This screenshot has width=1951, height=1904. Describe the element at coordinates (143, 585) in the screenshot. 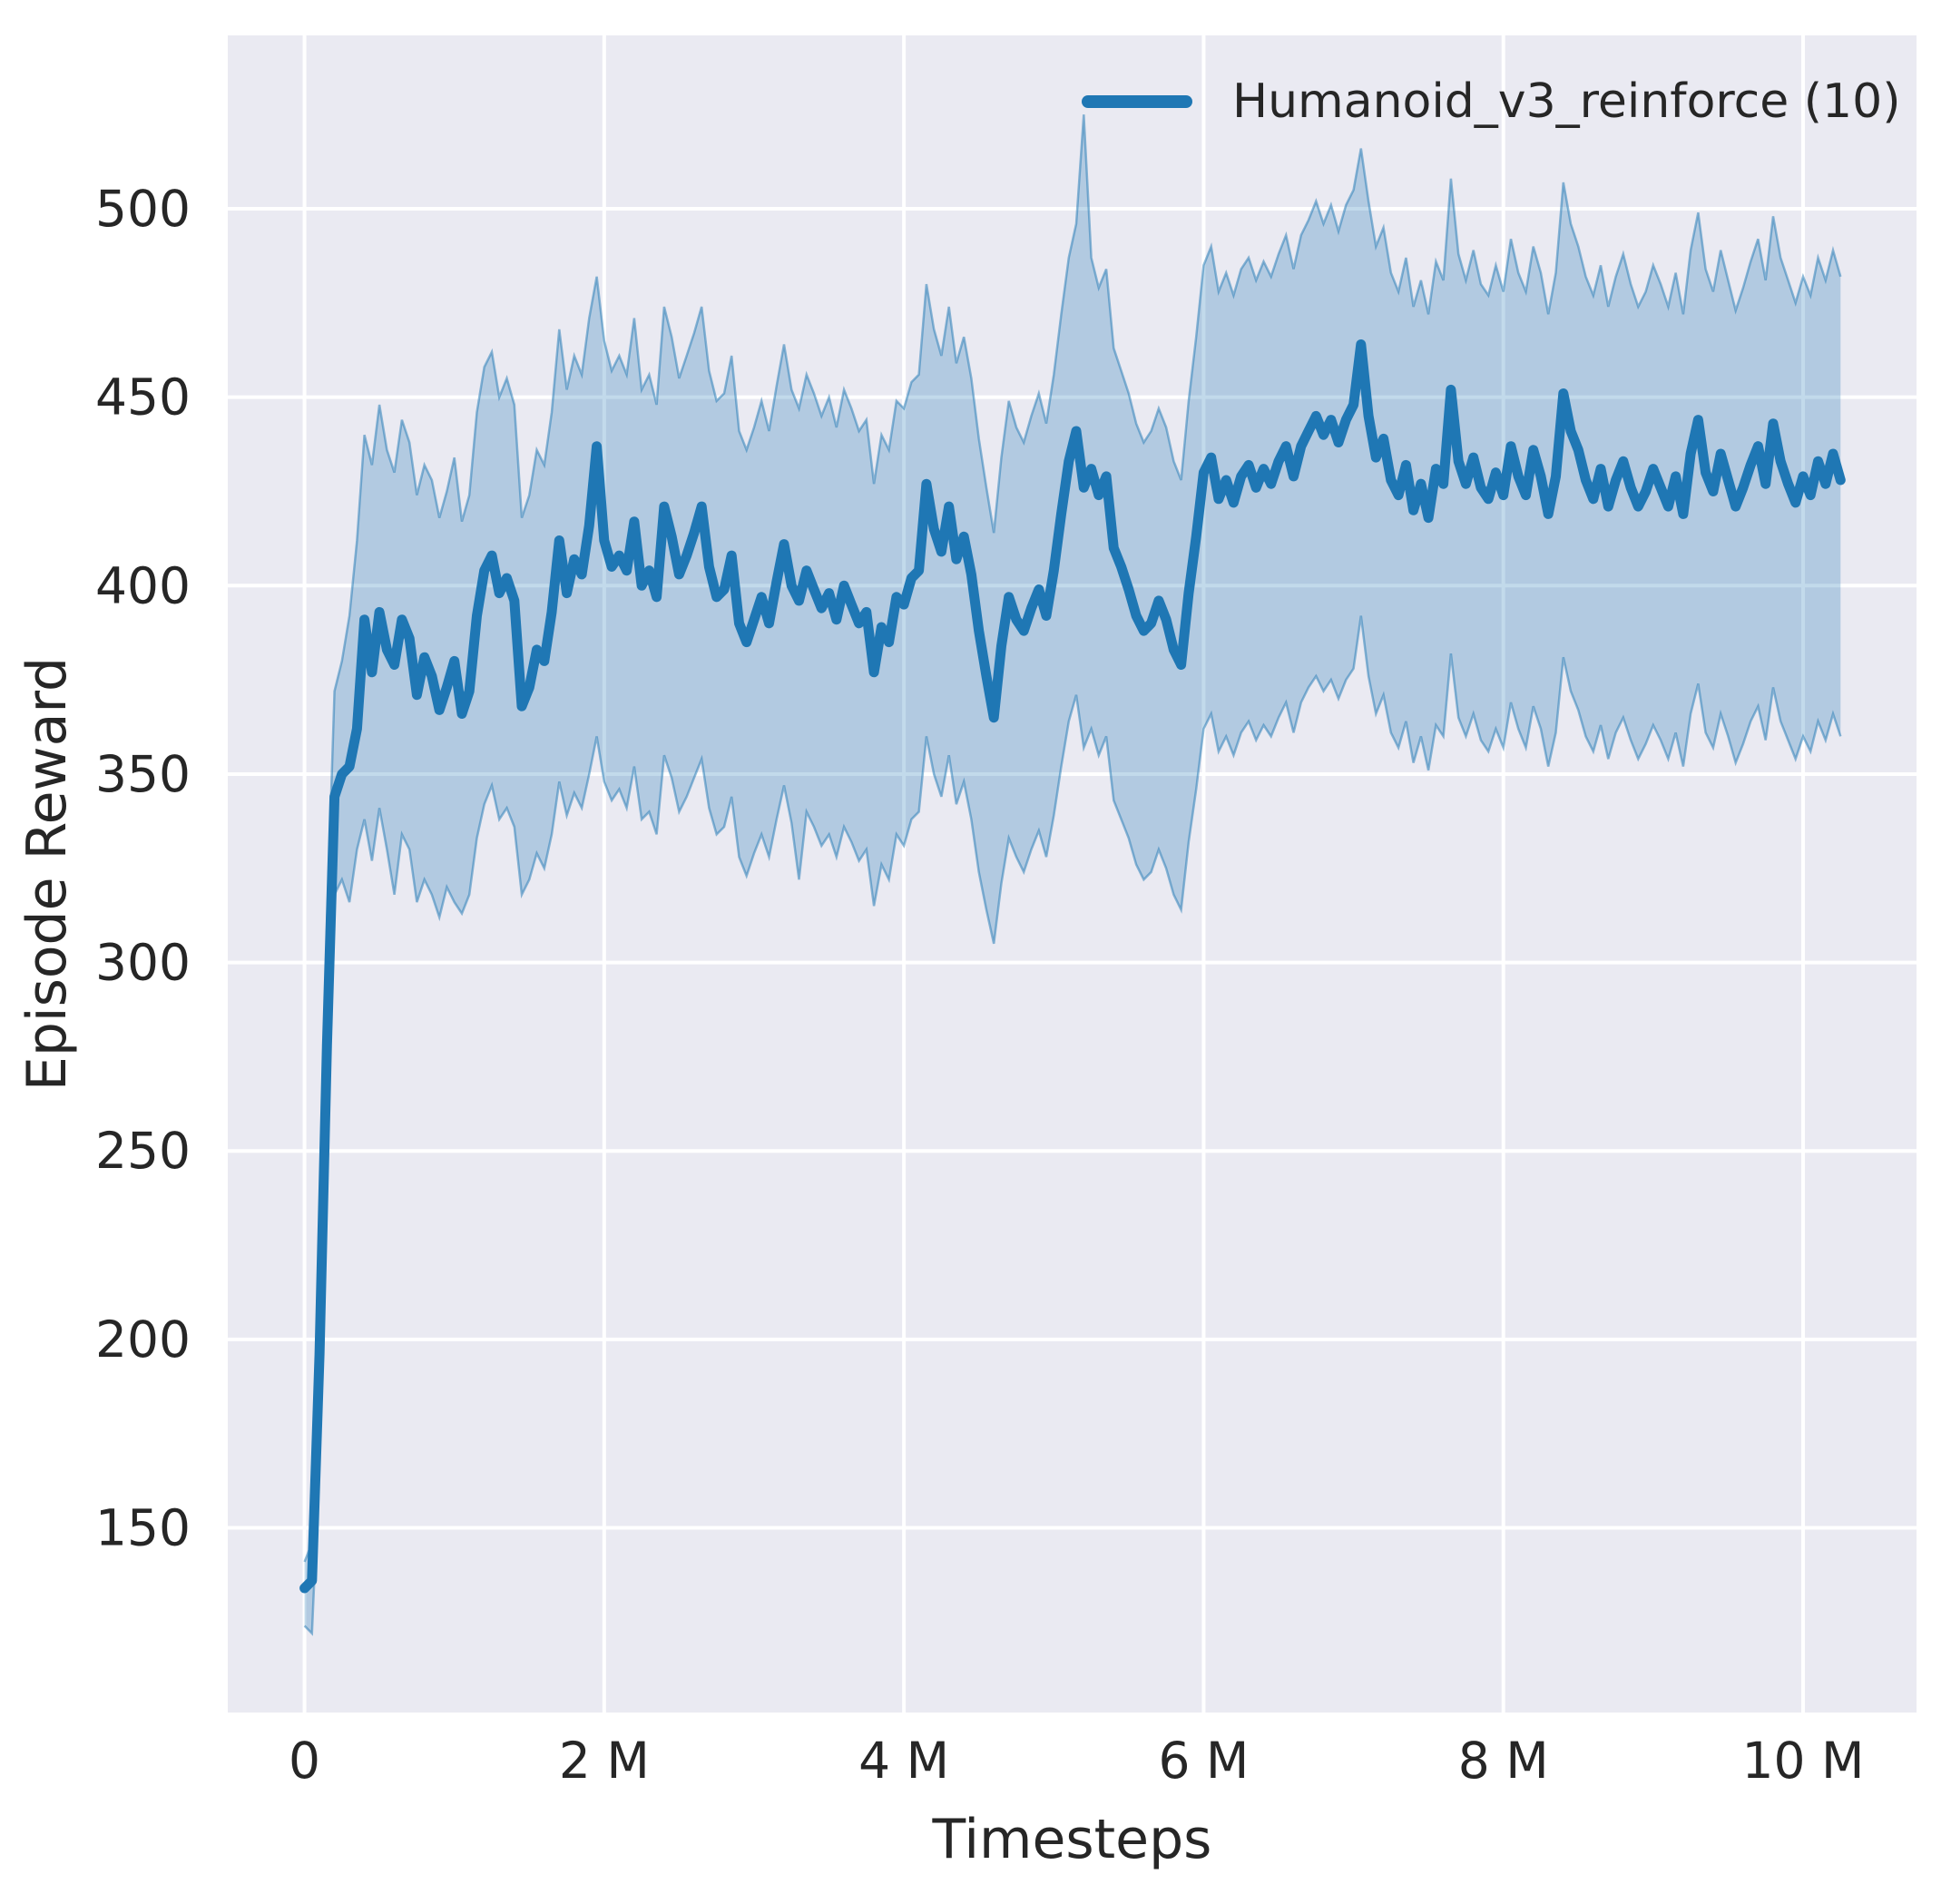

I see `y-tick-label: 400` at that location.